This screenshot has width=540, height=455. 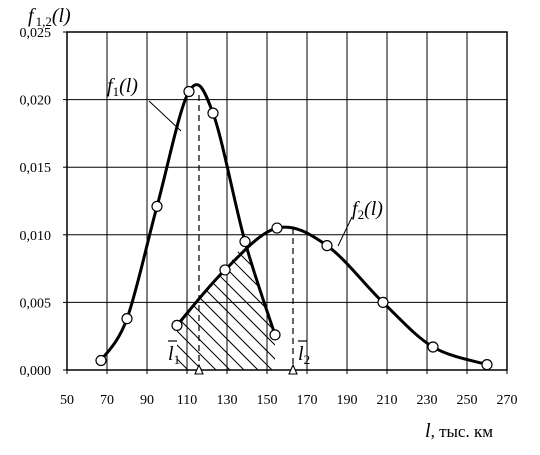 I want to click on x-axis-title-unit: , тыс. км, so click(x=462, y=431).